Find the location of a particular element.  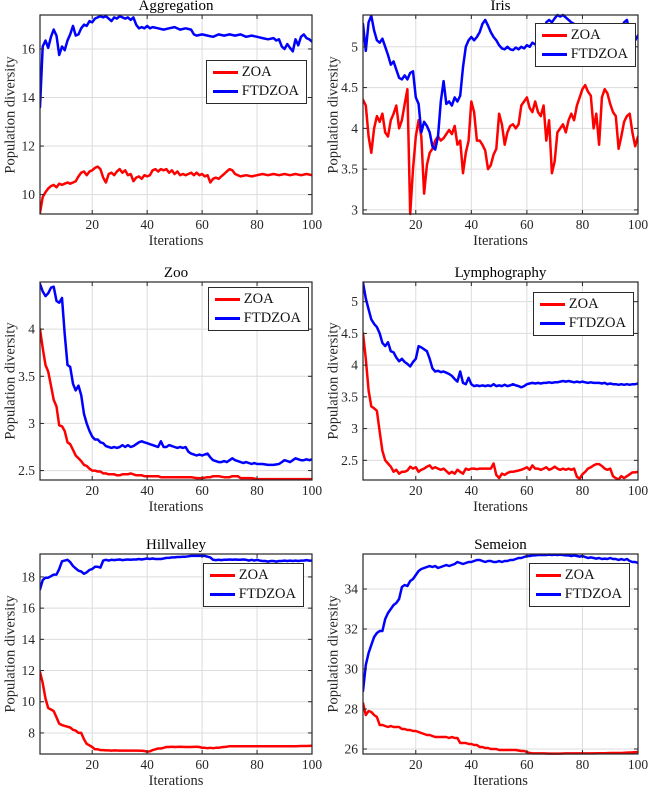

y-tick-label: 34 is located at coordinates (352, 589).